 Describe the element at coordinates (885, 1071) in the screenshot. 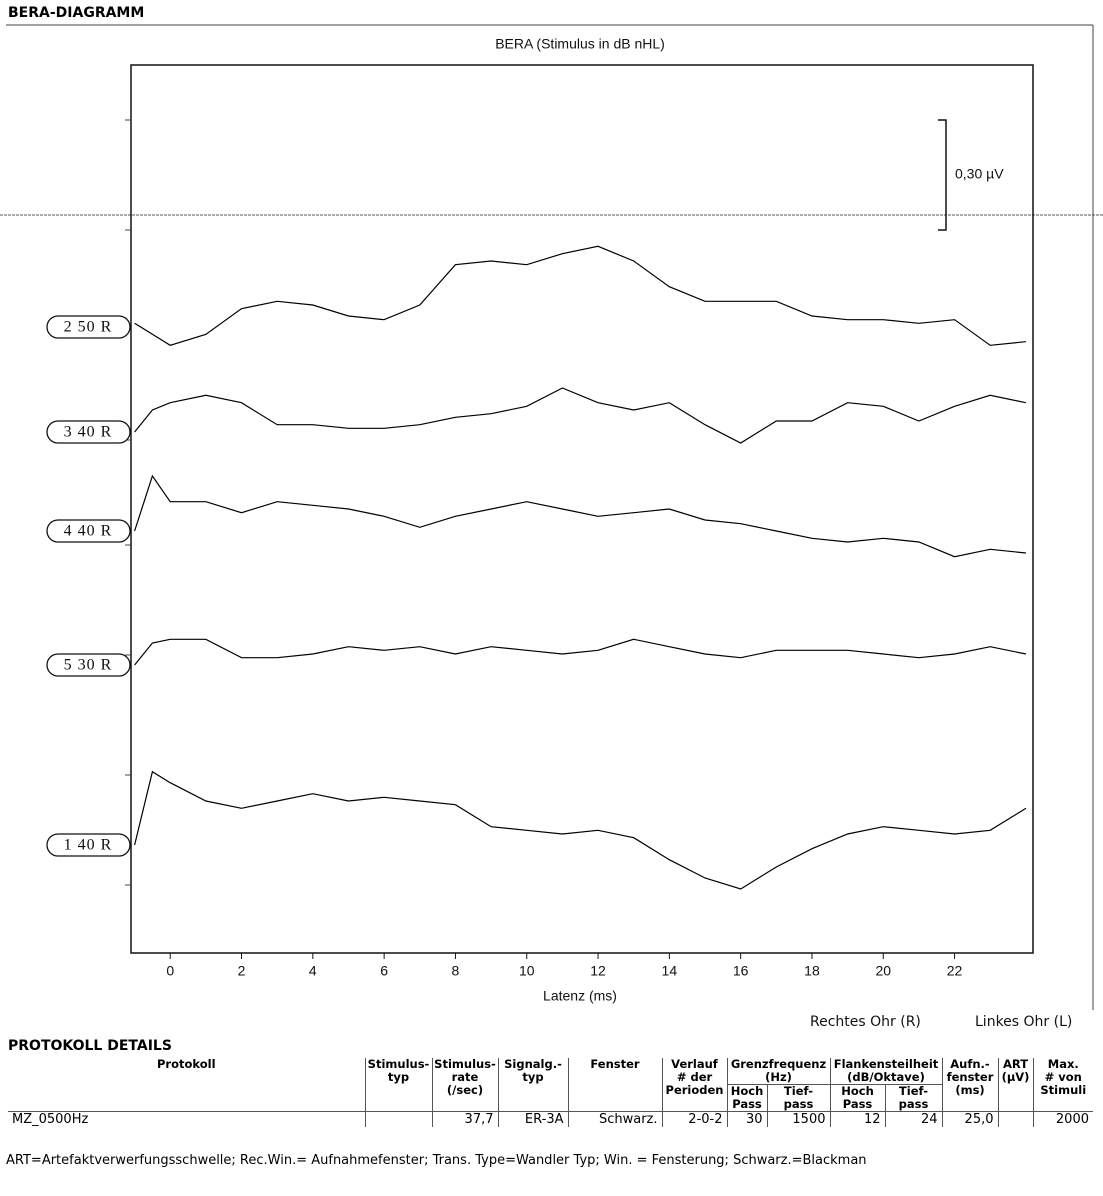

I see `header: Flankensteilheit (dB/Oktave)` at that location.